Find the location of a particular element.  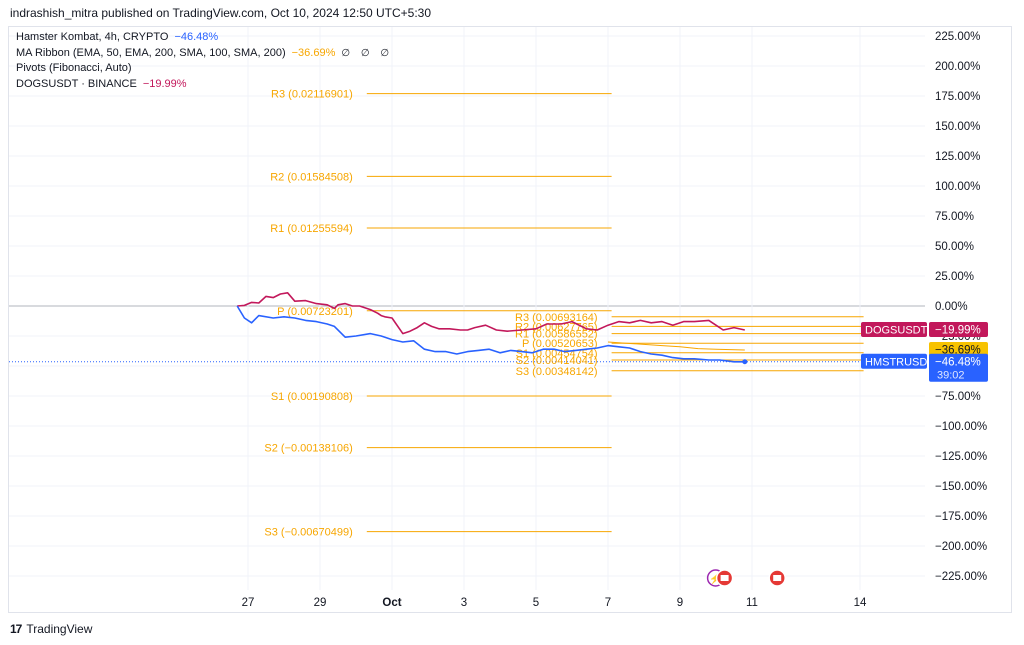

y-tick-label: −175.00% is located at coordinates (961, 517).